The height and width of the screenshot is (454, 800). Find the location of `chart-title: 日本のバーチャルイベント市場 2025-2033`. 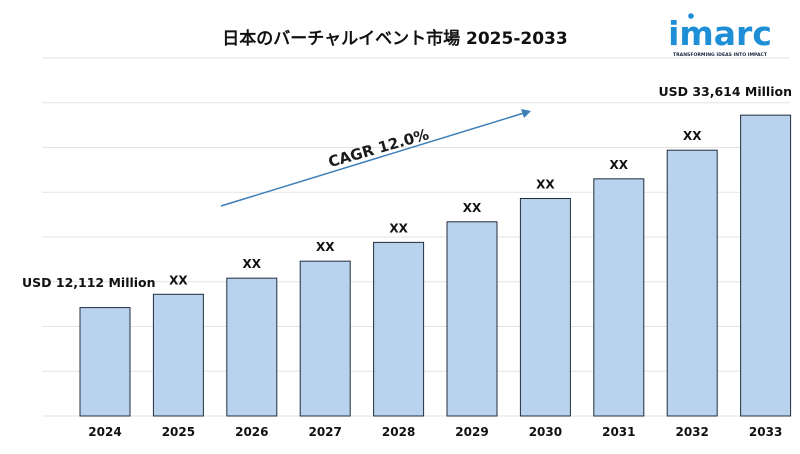

chart-title: 日本のバーチャルイベント市場 2025-2033 is located at coordinates (394, 38).